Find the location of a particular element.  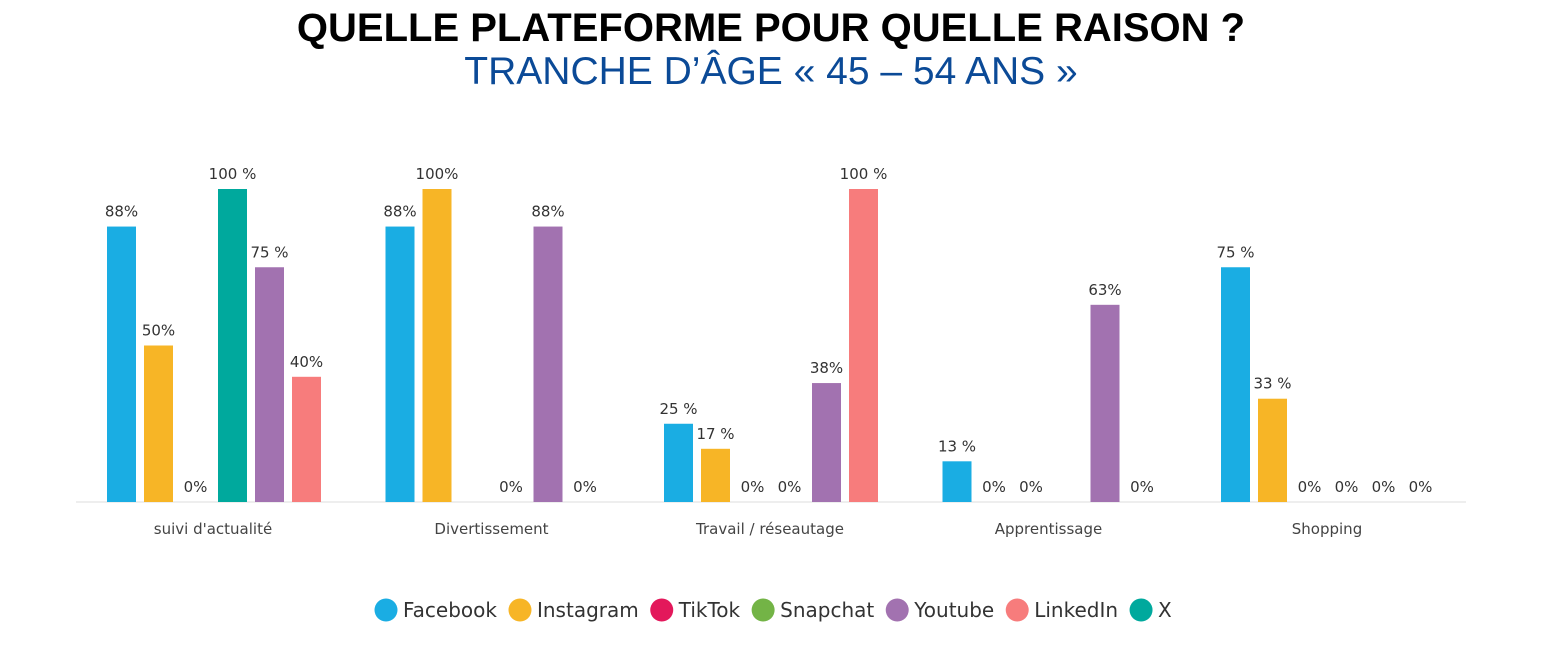

chart-subtitle: TRANCHE D’ÂGE « 45 – 54 ANS » is located at coordinates (771, 71).